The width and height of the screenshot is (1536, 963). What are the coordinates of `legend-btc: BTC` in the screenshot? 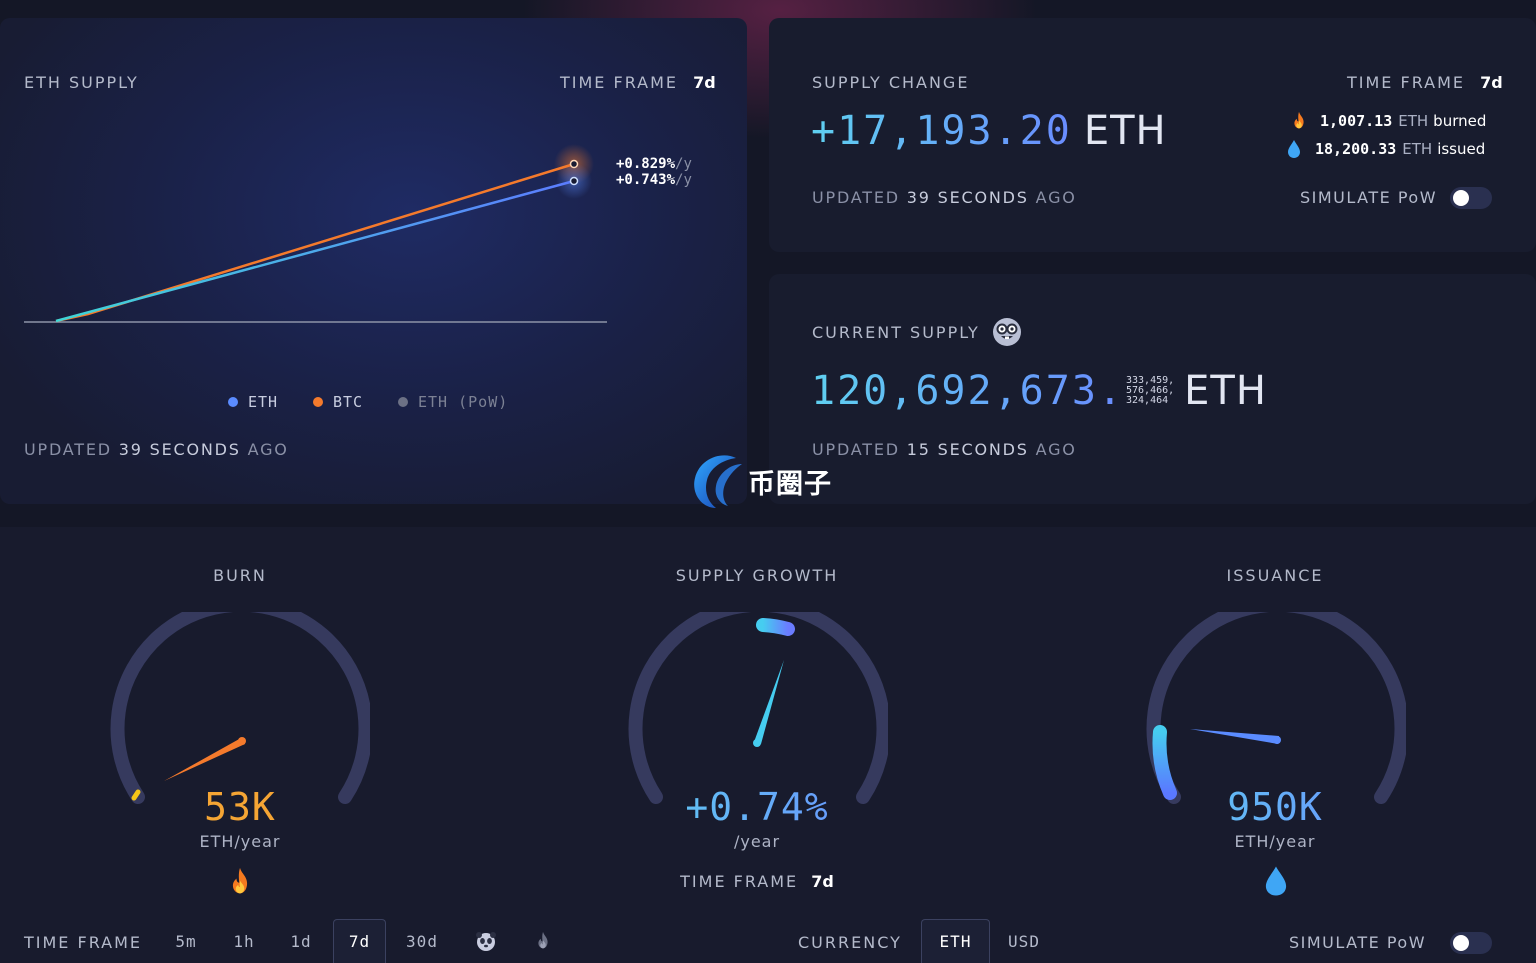 It's located at (338, 402).